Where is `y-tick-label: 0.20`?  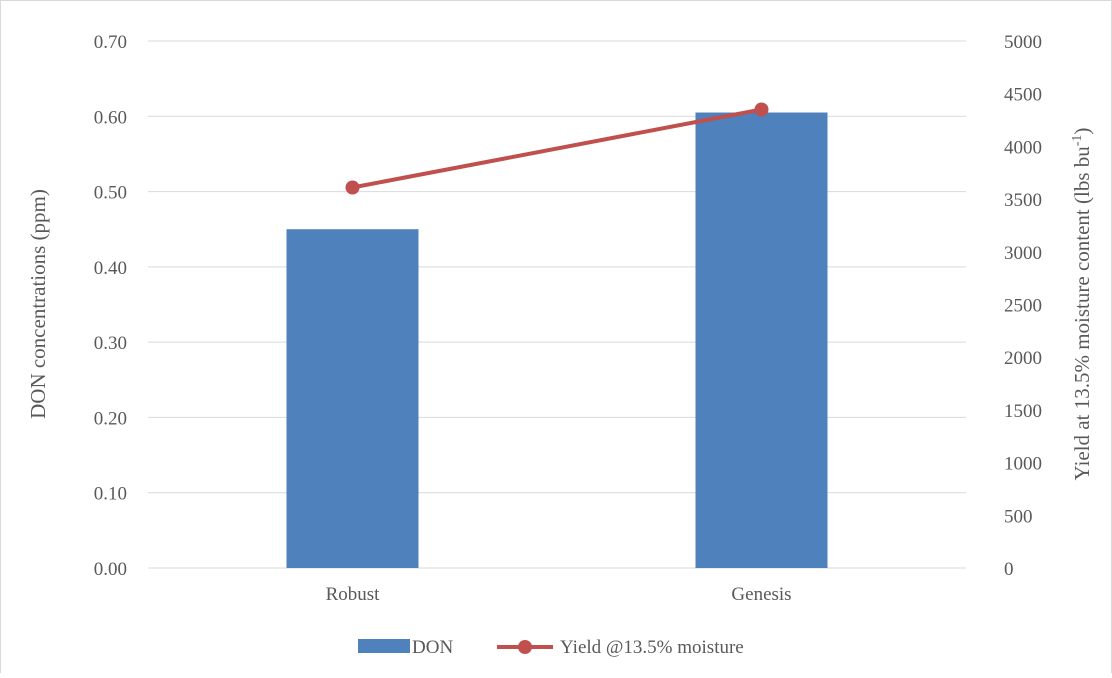
y-tick-label: 0.20 is located at coordinates (110, 418).